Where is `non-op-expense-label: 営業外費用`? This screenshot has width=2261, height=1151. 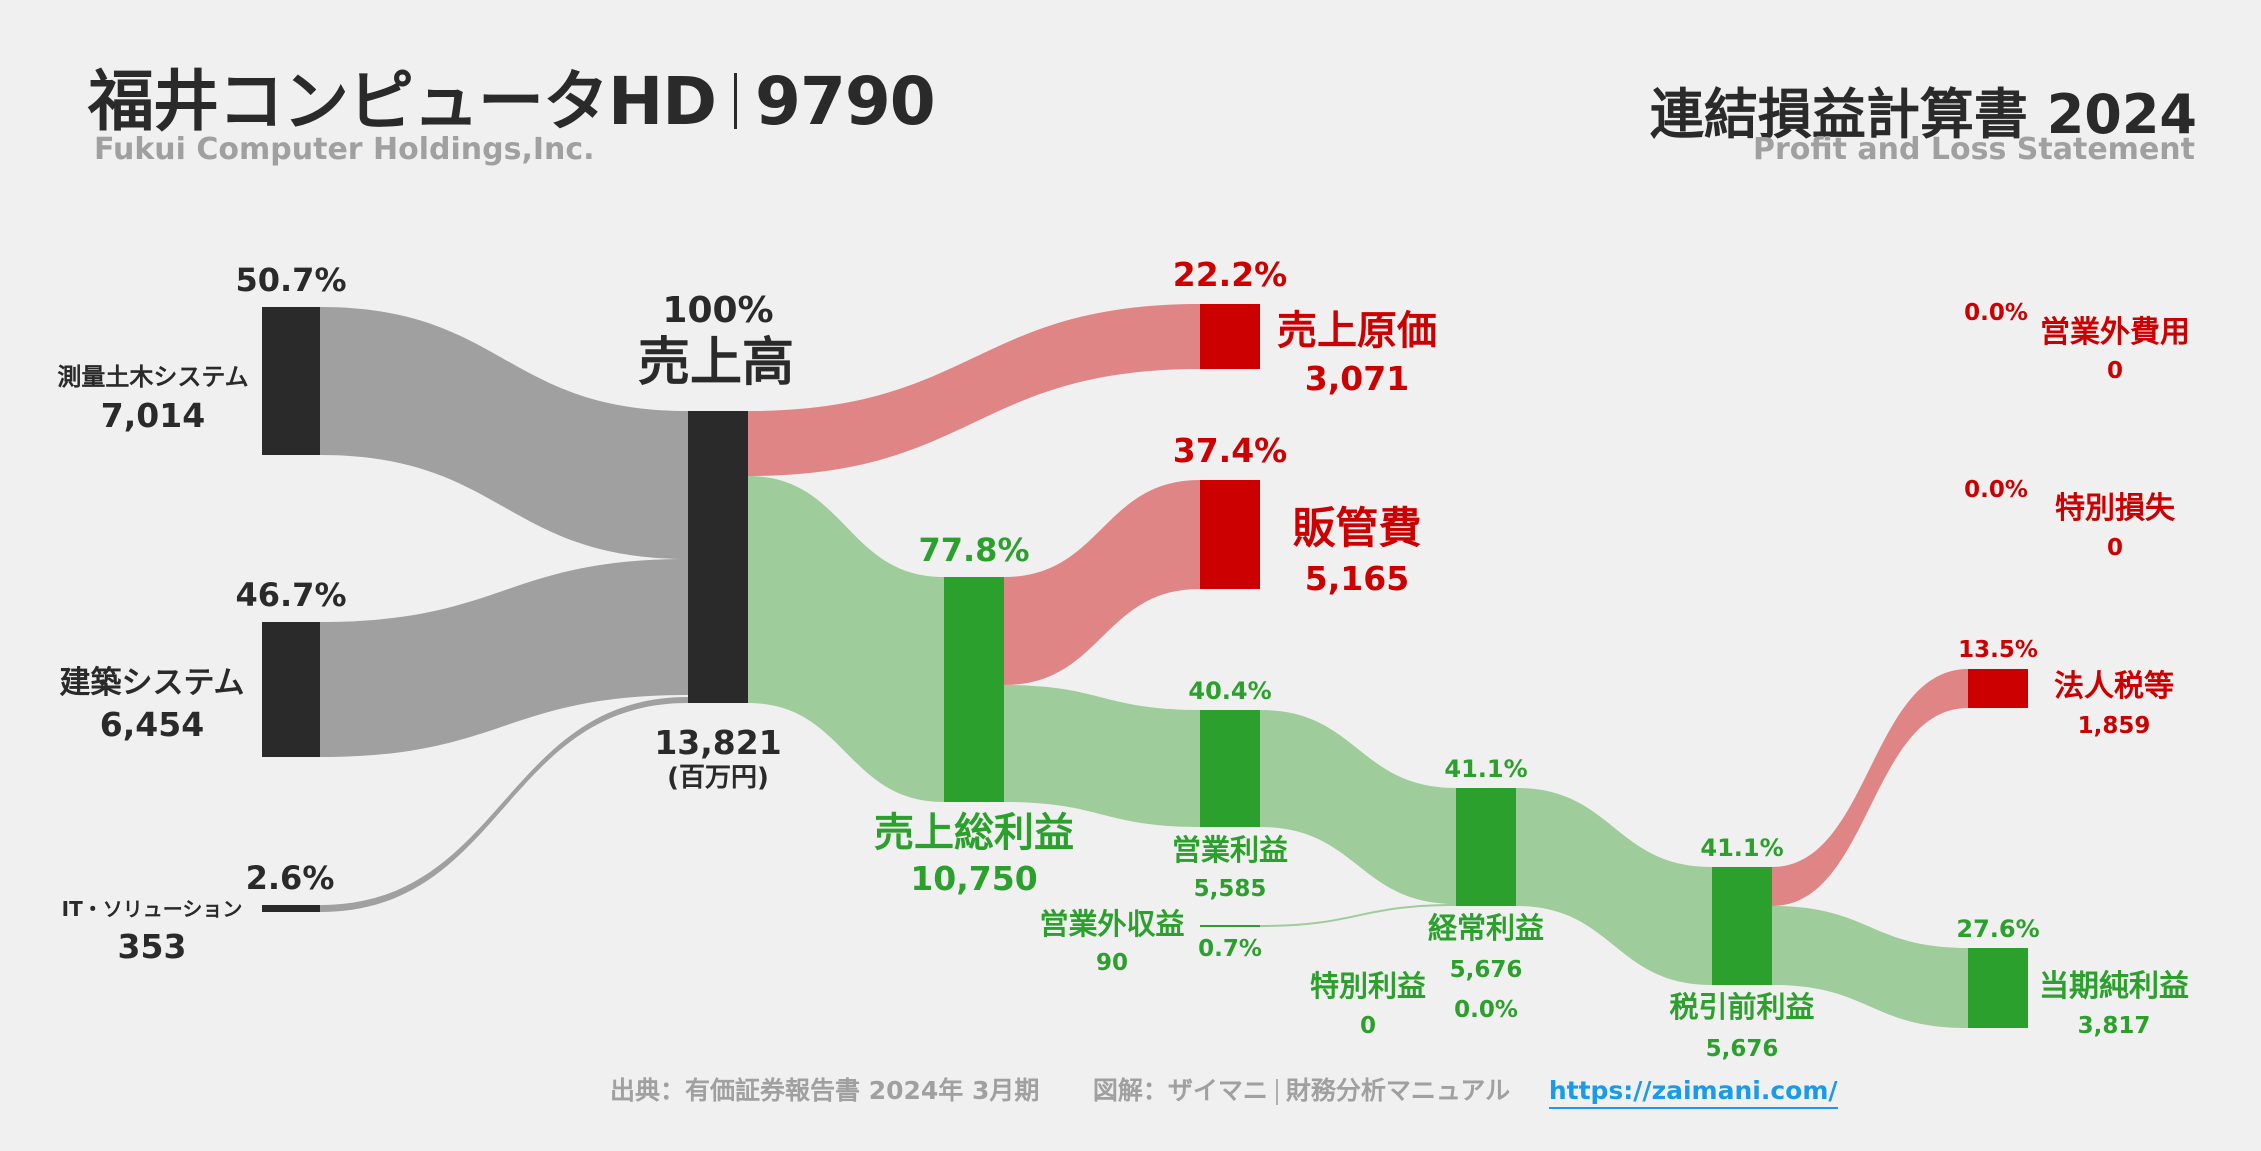 non-op-expense-label: 営業外費用 is located at coordinates (2115, 332).